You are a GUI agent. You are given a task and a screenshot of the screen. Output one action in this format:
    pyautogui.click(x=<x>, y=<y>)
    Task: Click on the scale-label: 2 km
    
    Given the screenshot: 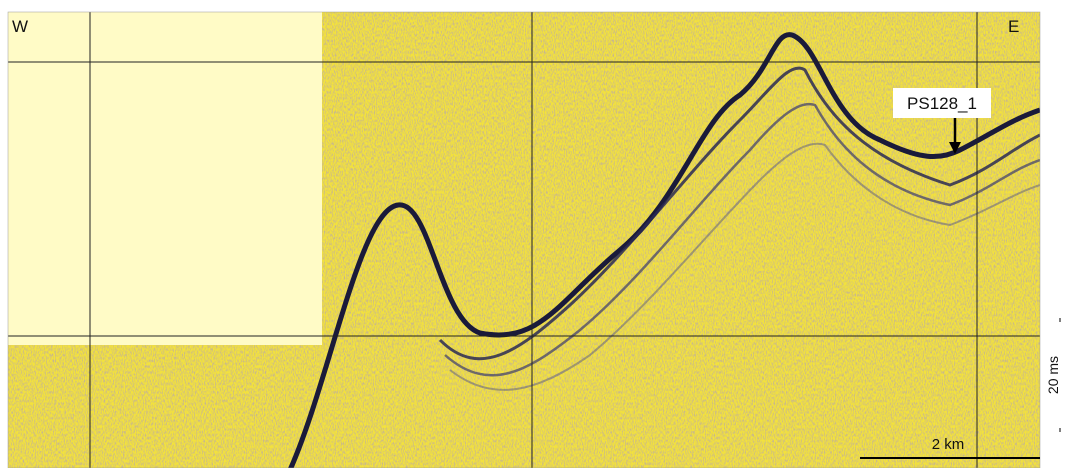 What is the action you would take?
    pyautogui.click(x=948, y=444)
    